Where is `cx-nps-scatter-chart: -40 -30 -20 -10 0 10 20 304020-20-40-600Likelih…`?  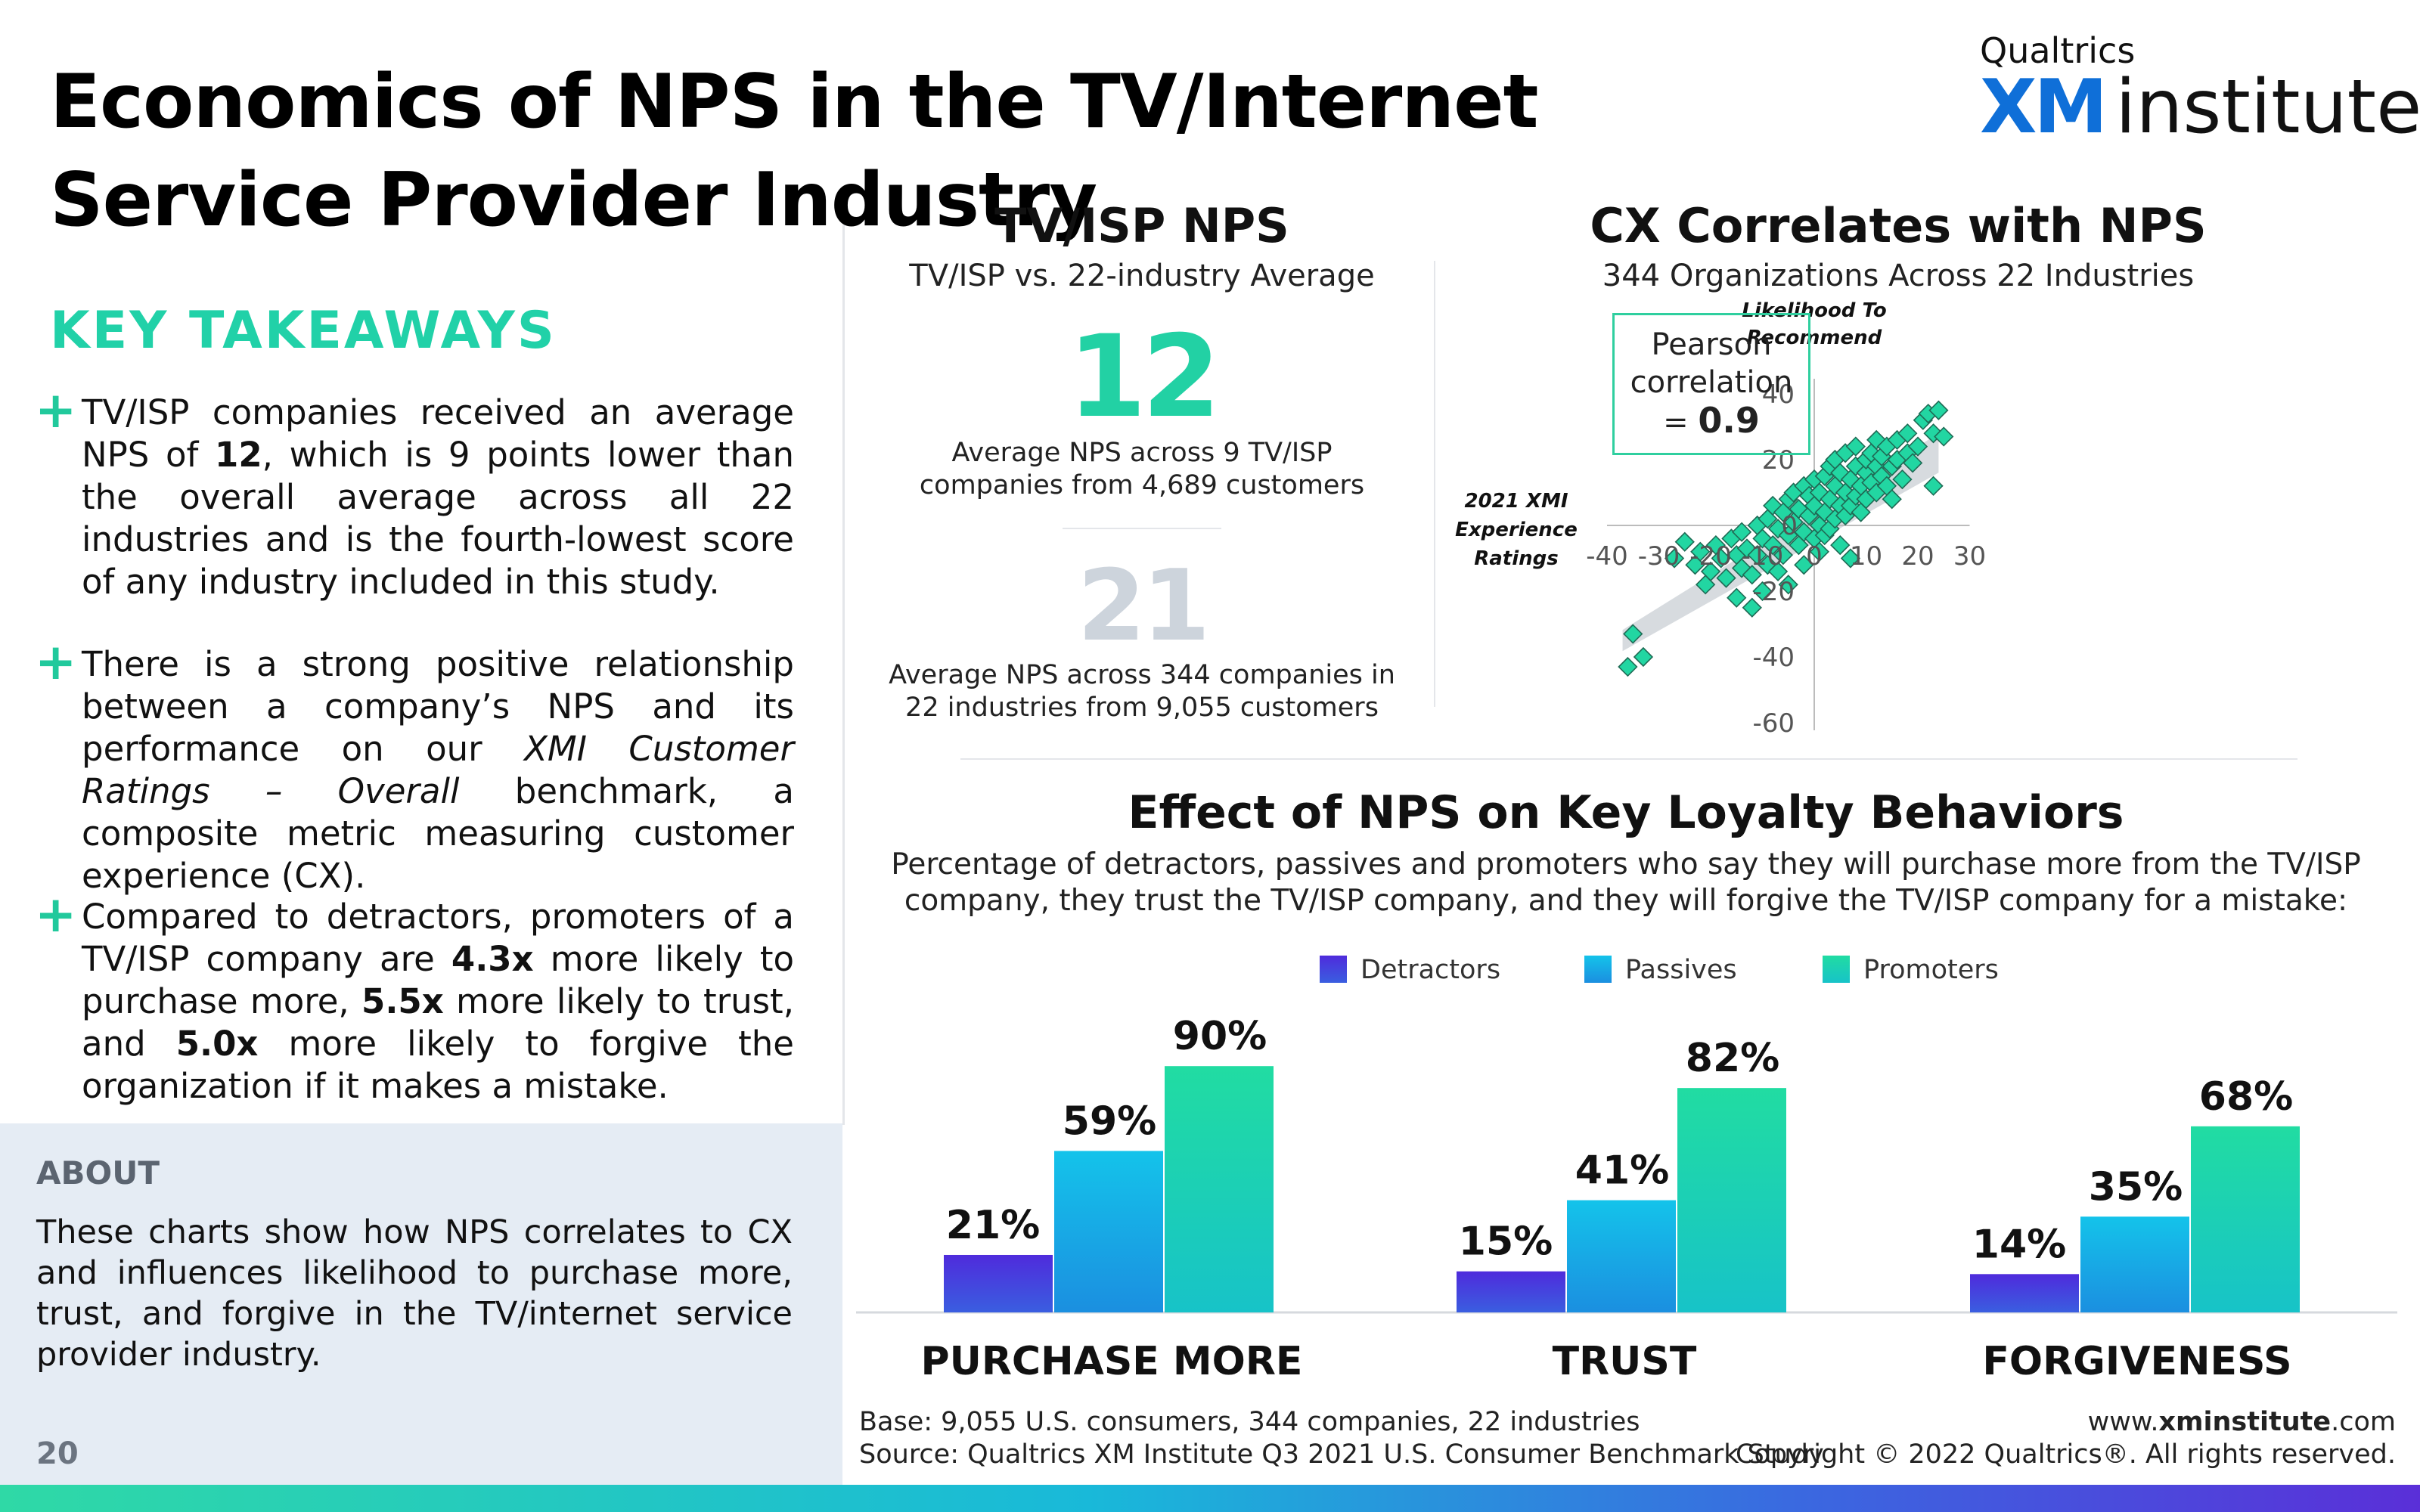 cx-nps-scatter-chart: -40 -30 -20 -10 0 10 20 304020-20-40-600Likelih… is located at coordinates (1720, 519).